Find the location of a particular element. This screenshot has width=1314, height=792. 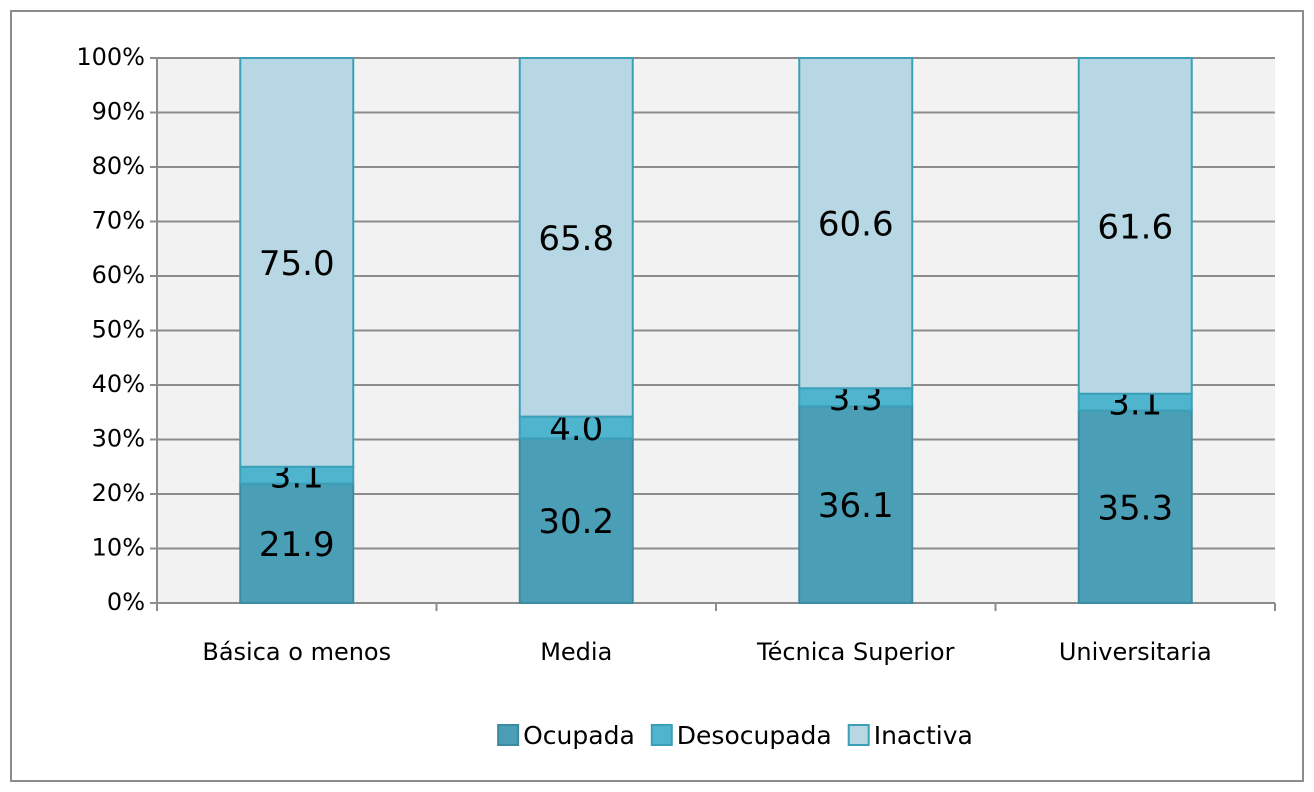

data-label: 35.3 is located at coordinates (1135, 508).